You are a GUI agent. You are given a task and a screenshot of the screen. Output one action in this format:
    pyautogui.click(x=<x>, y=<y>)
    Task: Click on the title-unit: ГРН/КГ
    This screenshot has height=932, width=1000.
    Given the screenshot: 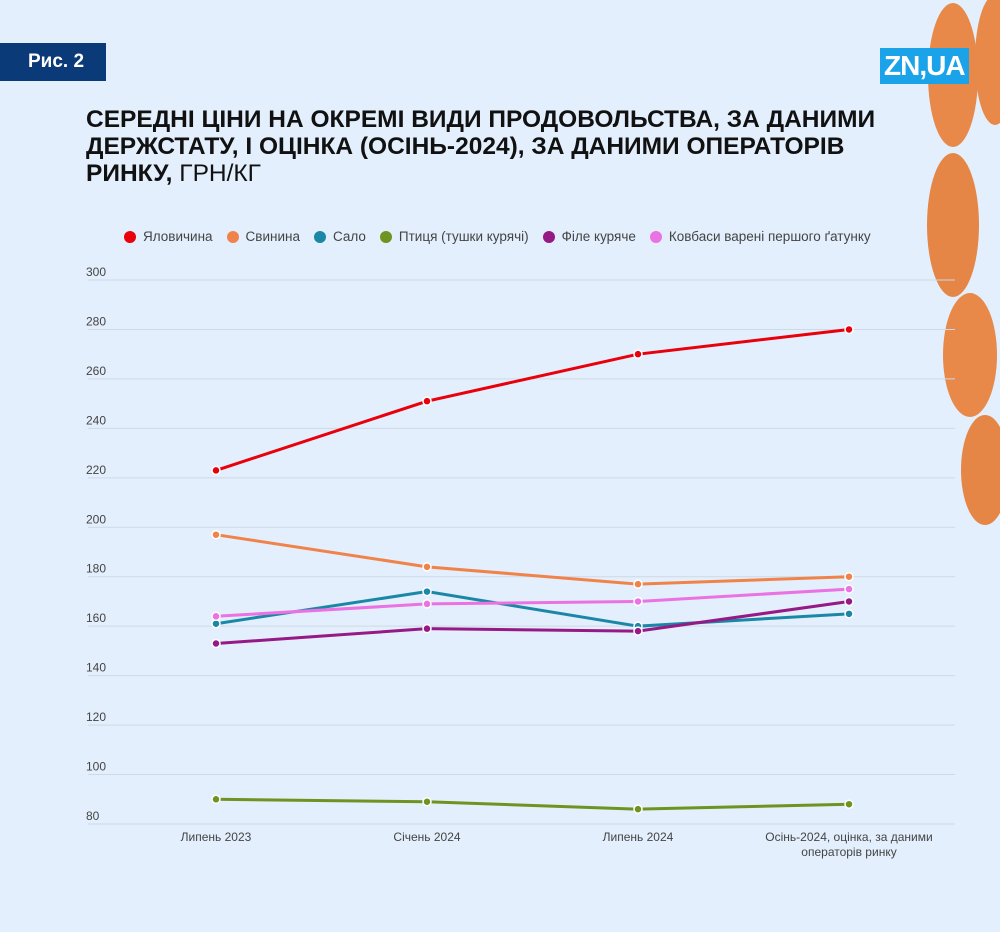 What is the action you would take?
    pyautogui.click(x=216, y=173)
    